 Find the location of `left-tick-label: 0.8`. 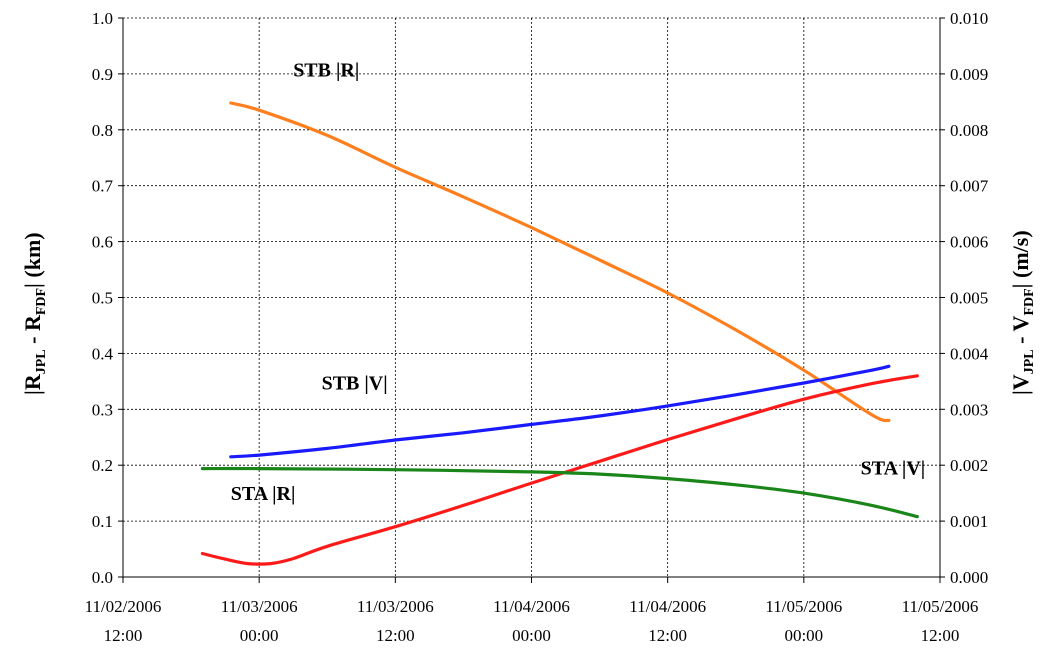

left-tick-label: 0.8 is located at coordinates (102, 130).